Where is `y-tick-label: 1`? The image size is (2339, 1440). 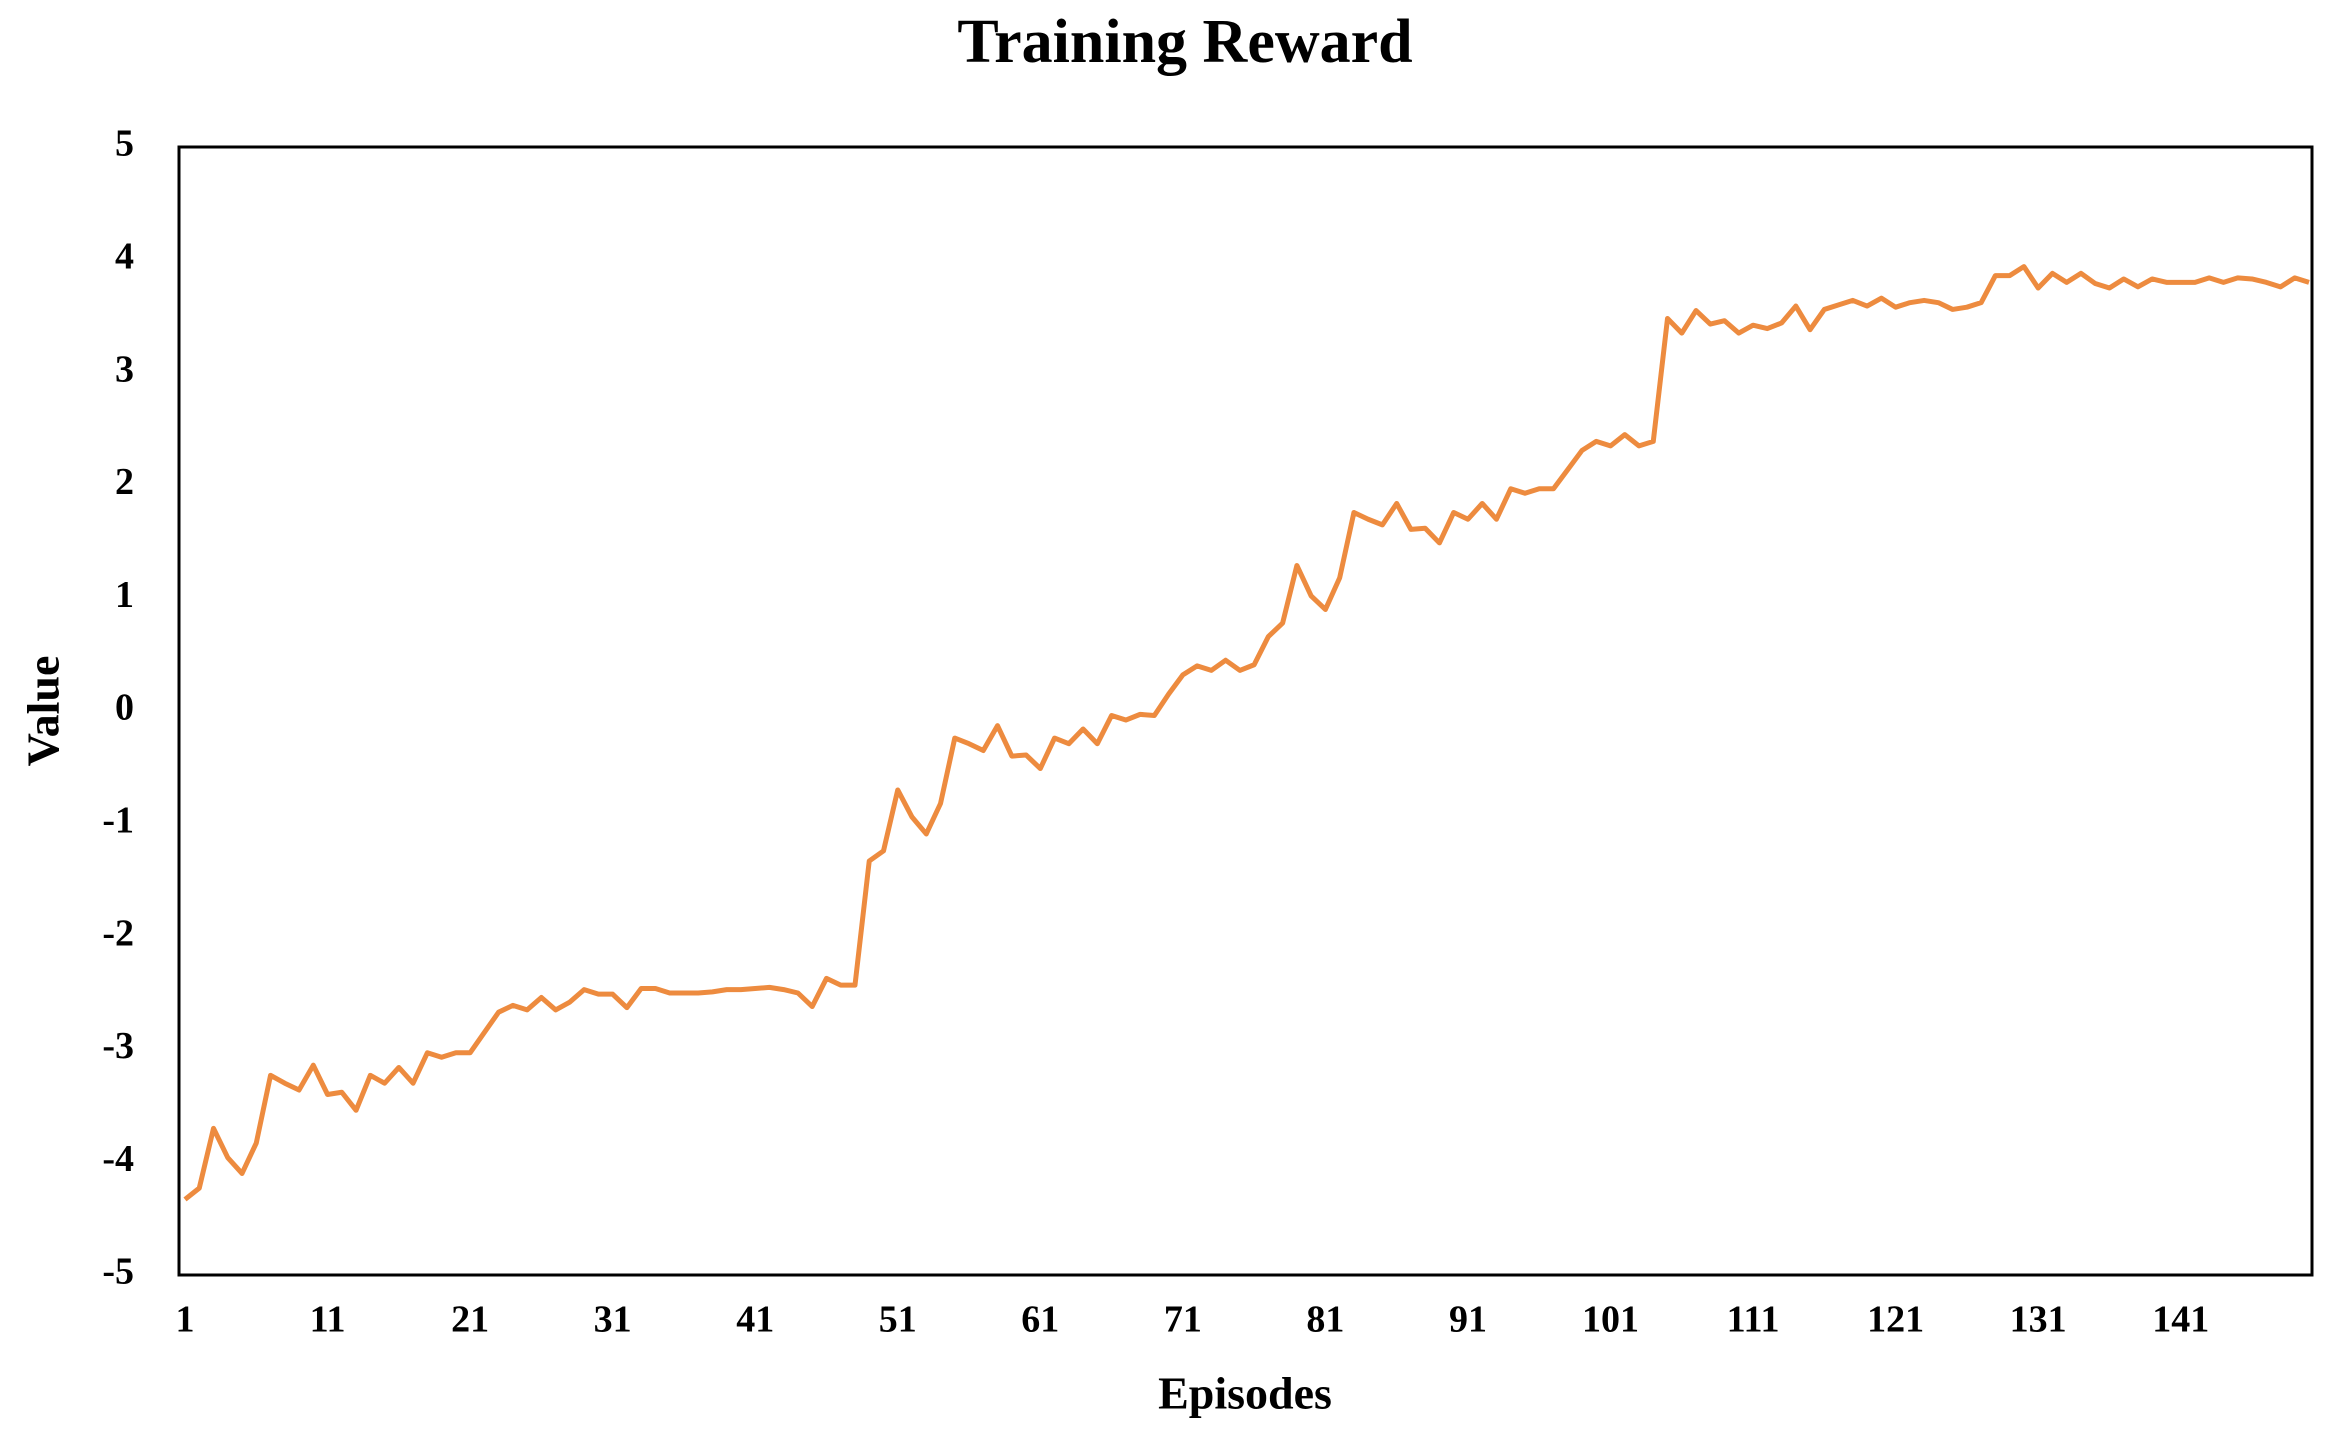 y-tick-label: 1 is located at coordinates (124, 595).